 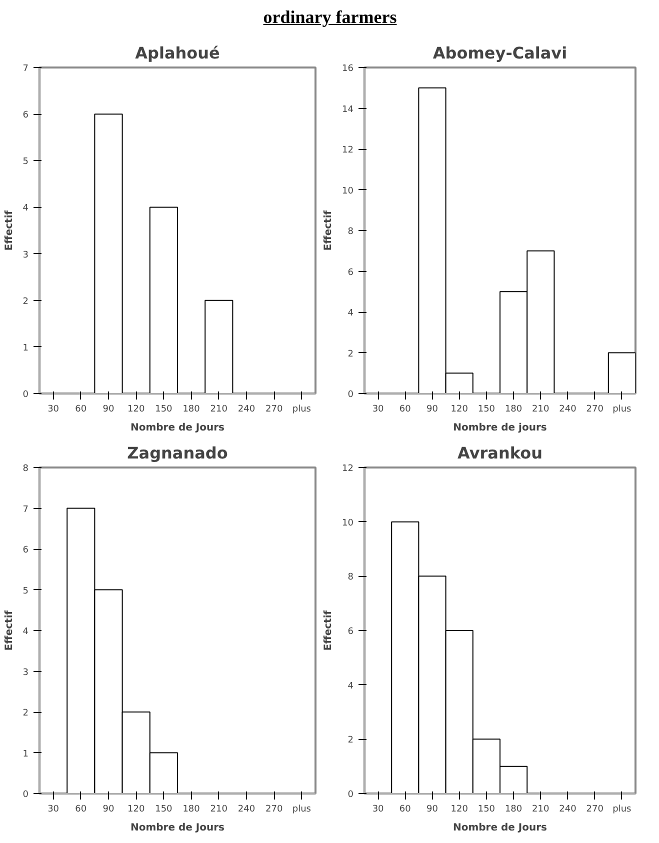 I want to click on x-axis-title: Nombre de jours, so click(x=500, y=428).